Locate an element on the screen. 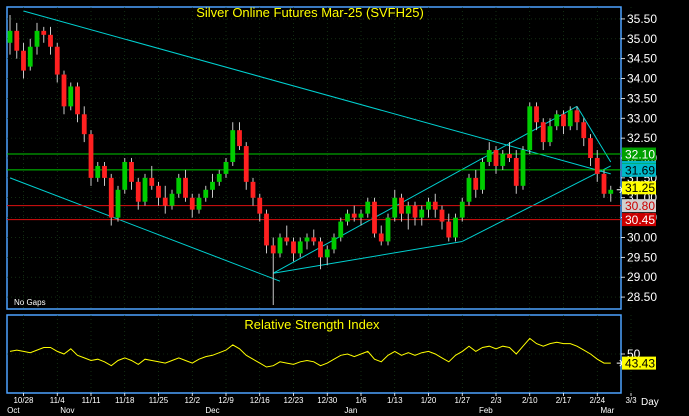 This screenshot has height=416, width=689. x-tick-label: 12/9 is located at coordinates (226, 400).